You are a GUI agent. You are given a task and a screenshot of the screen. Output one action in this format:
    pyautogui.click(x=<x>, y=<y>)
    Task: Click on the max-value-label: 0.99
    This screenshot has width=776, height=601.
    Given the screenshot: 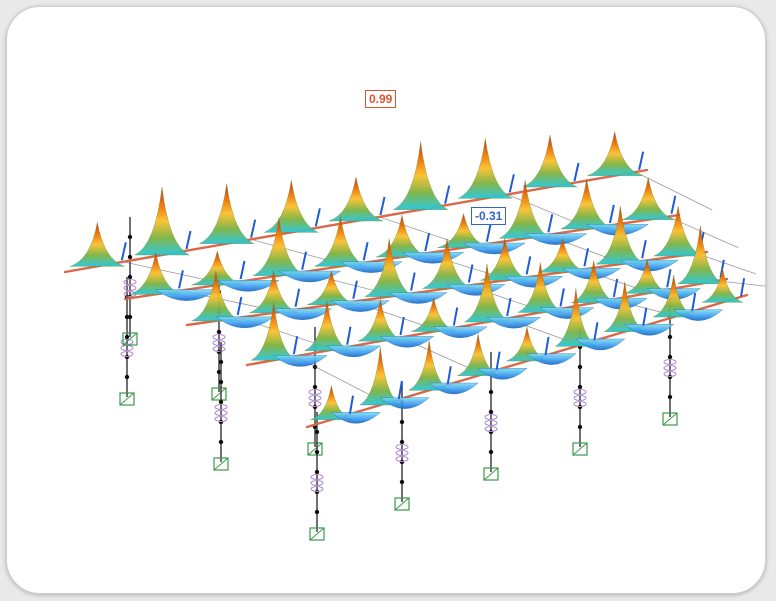 What is the action you would take?
    pyautogui.click(x=381, y=99)
    